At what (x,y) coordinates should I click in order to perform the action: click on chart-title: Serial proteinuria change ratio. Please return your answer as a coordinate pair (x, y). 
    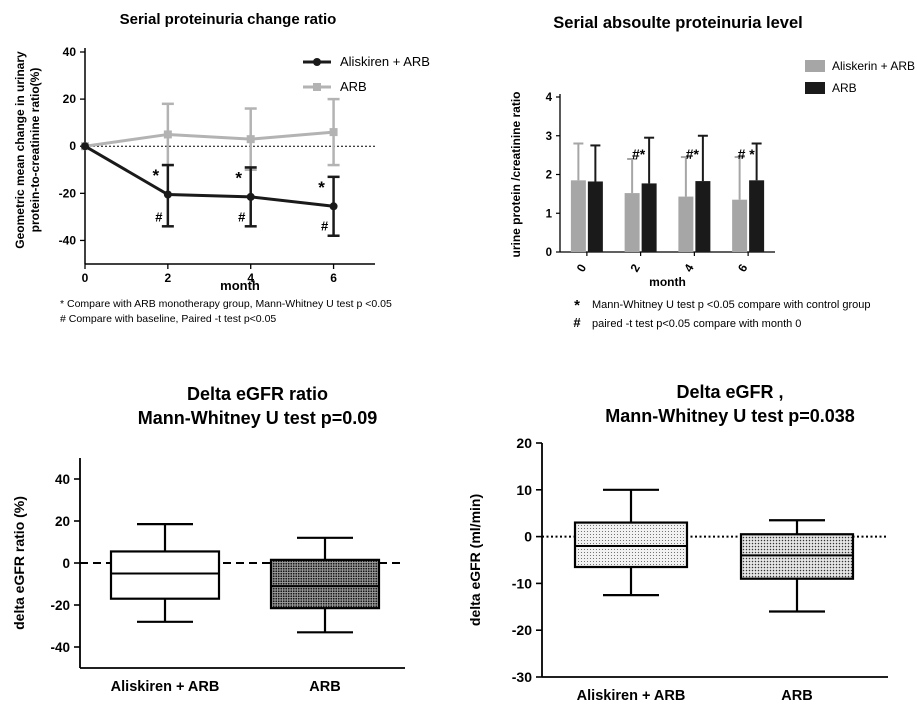
    Looking at the image, I should click on (228, 19).